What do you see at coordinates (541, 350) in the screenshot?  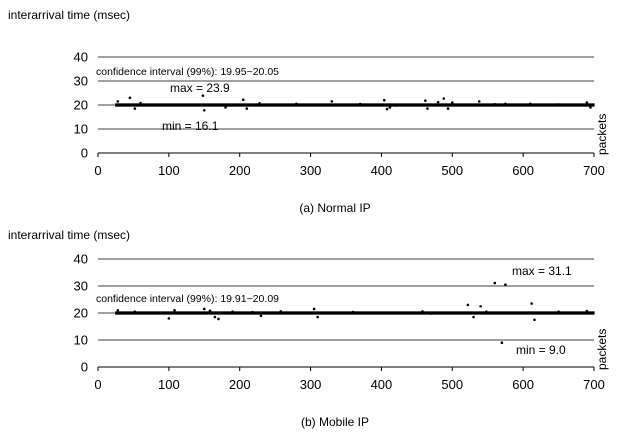 I see `min-annotation: min = 9.0` at bounding box center [541, 350].